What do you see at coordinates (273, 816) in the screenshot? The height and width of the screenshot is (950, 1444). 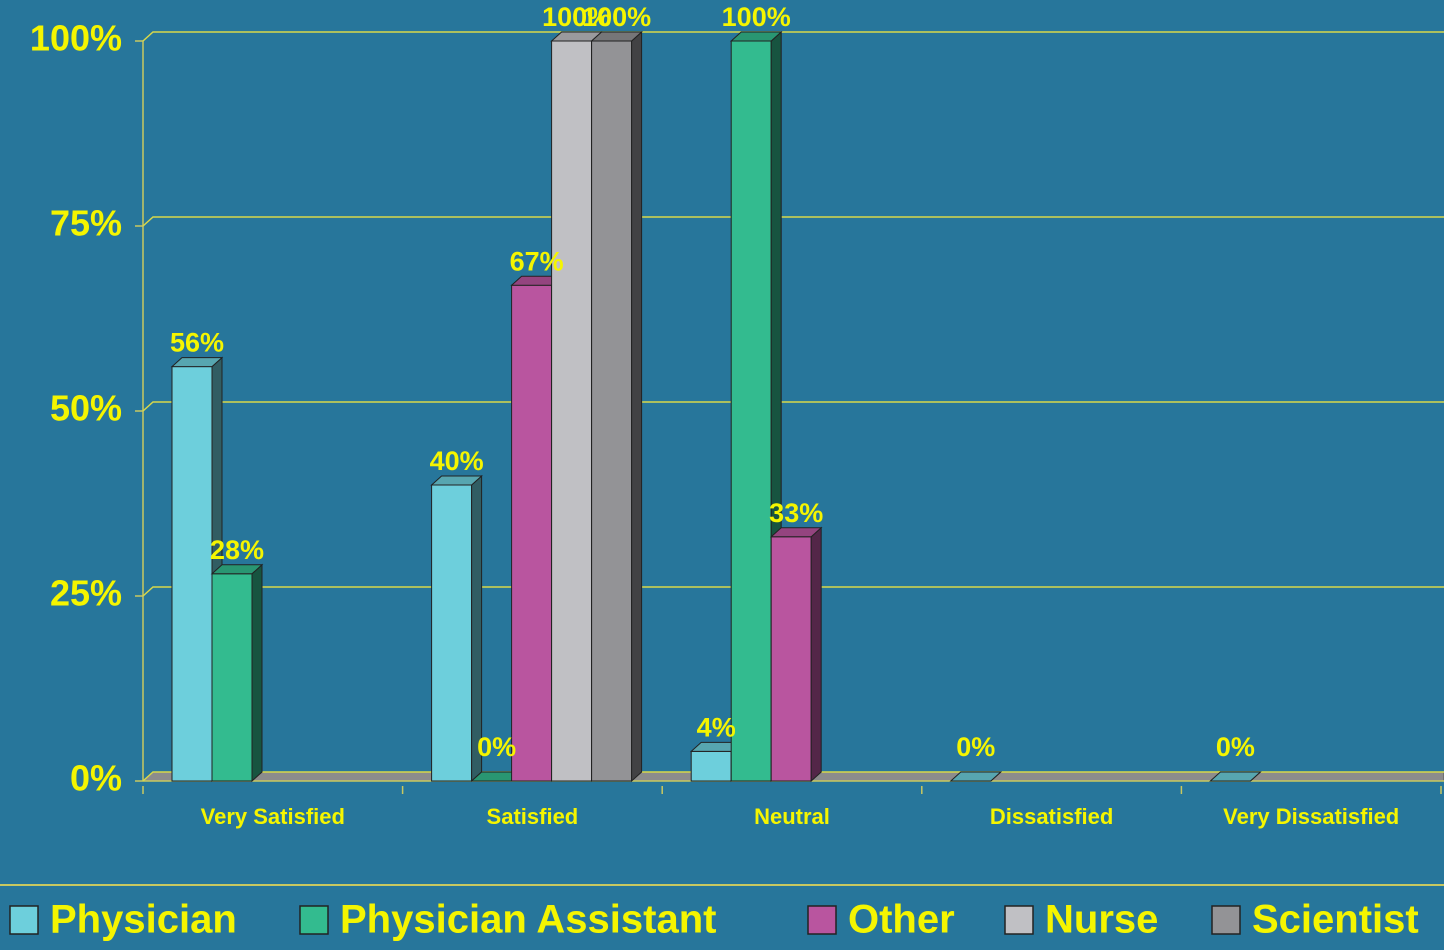 I see `x-tick-label: Very Satisfied` at bounding box center [273, 816].